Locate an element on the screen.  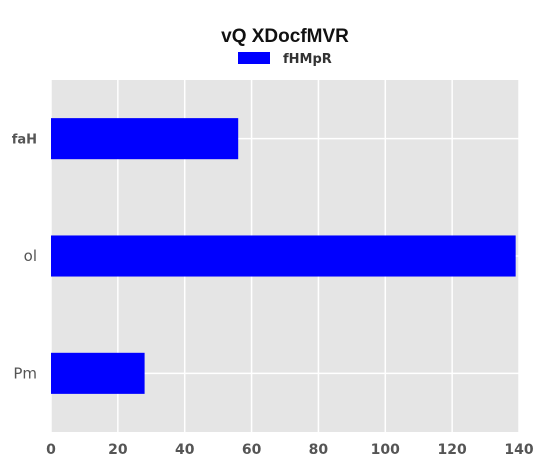
x-tick-label: 0 is located at coordinates (51, 450).